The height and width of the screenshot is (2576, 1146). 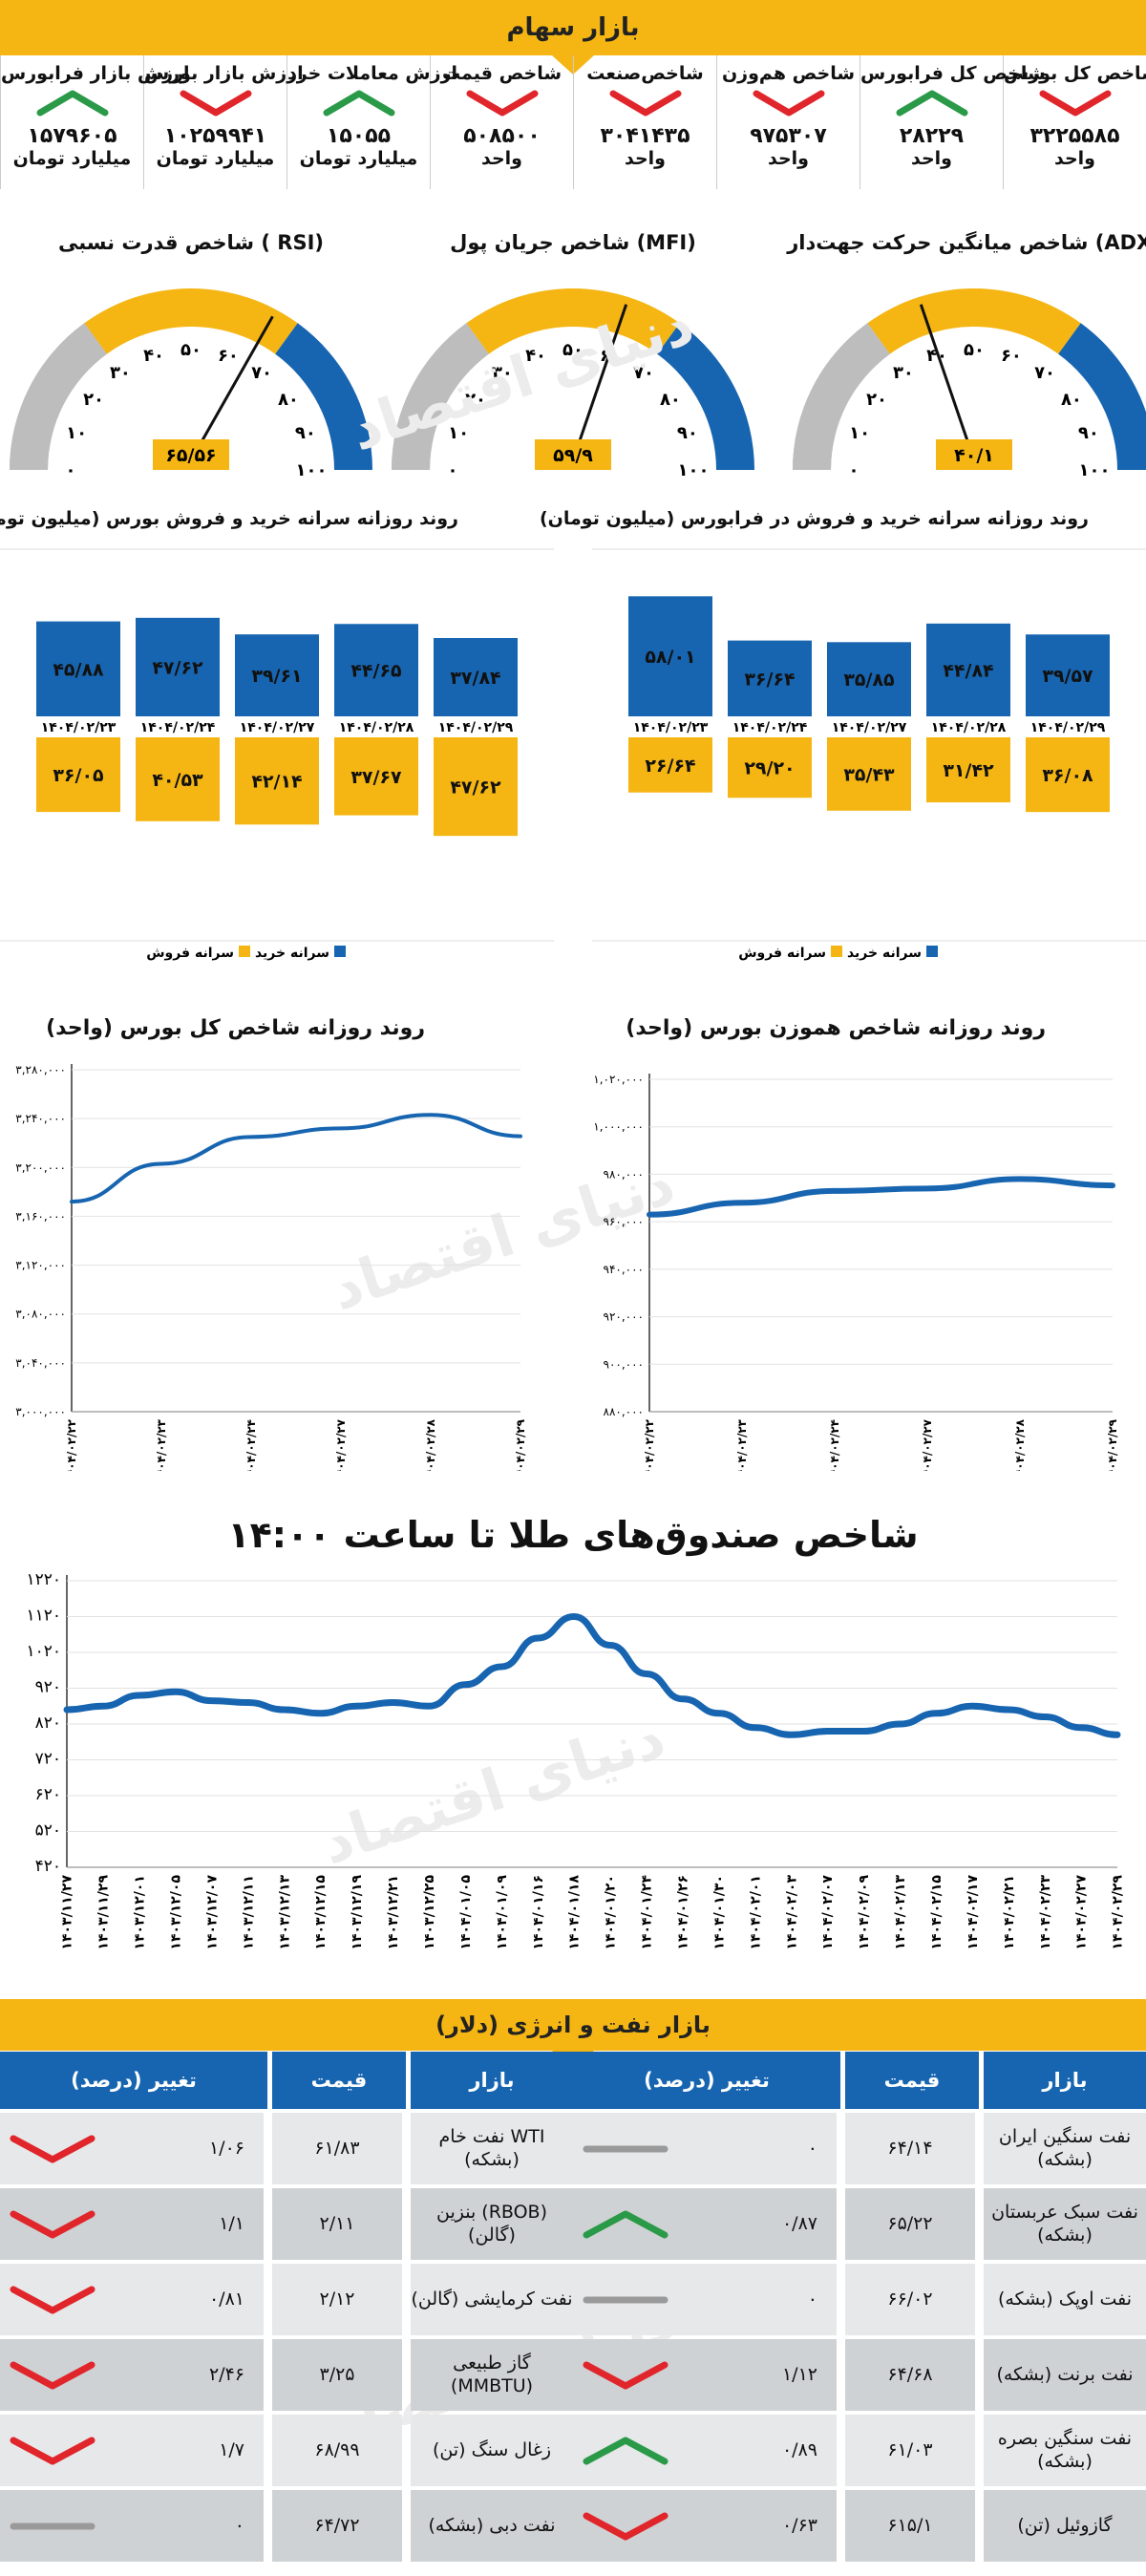 I want to click on y-tick-label: ۷۲۰, so click(x=48, y=1759).